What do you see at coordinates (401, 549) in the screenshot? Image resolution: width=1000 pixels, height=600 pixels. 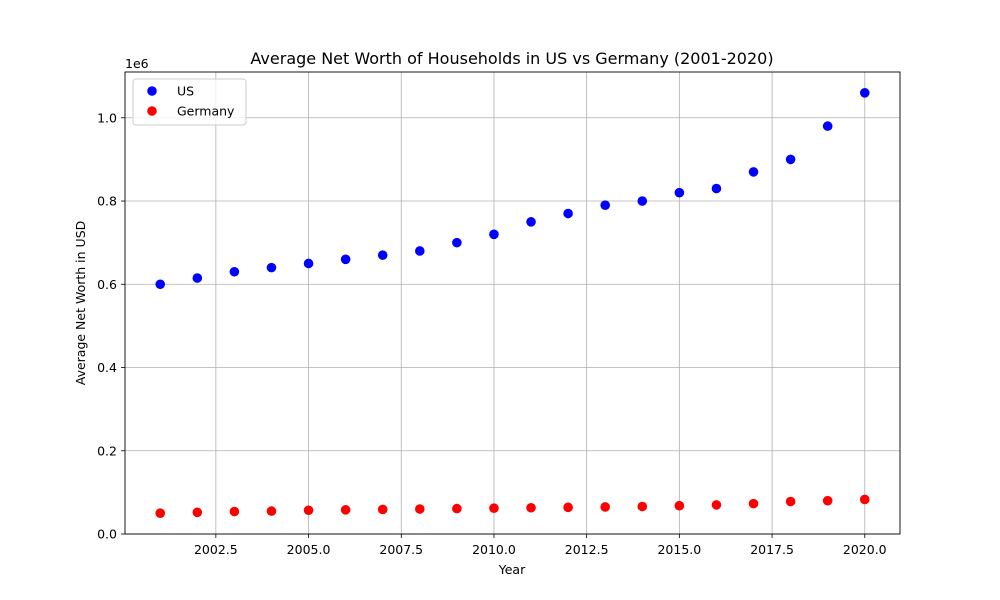 I see `x-tick-label: 2007.5` at bounding box center [401, 549].